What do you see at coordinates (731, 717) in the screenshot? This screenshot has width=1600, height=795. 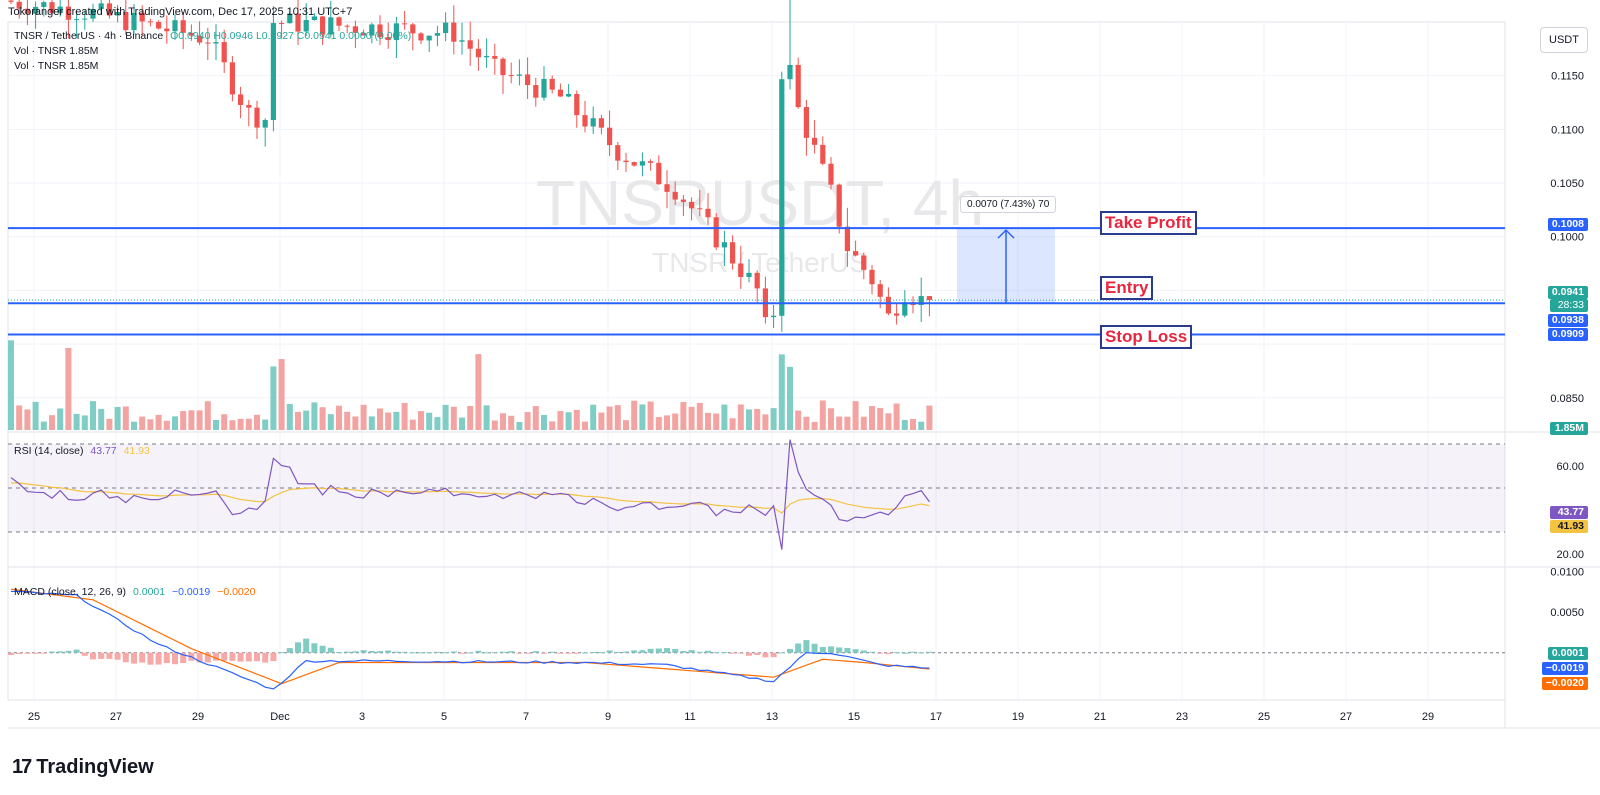 I see `time-axis: 25 27 29 Dec 3 5 7 9 11 13 15 17 19 21 23 25 27 29` at bounding box center [731, 717].